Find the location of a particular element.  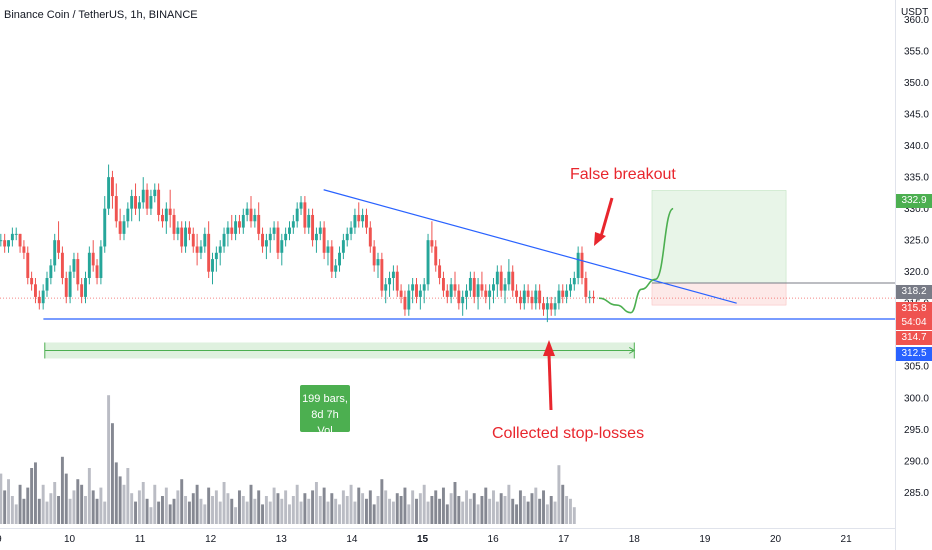

currency-label: USDT is located at coordinates (915, 12).